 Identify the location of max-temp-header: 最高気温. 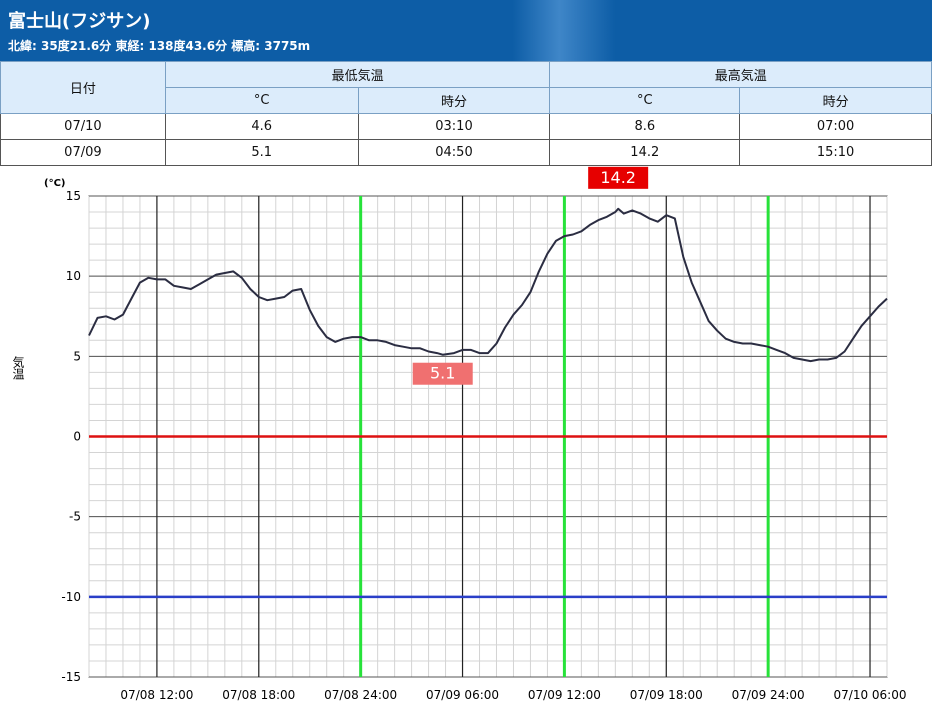
(740, 74).